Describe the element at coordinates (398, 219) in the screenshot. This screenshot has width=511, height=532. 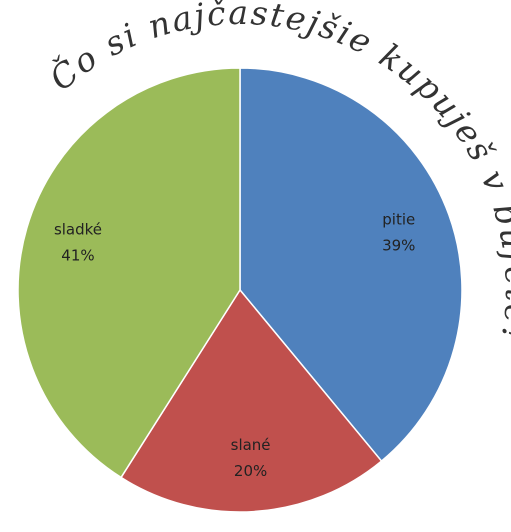
I see `slice-label: pitie` at that location.